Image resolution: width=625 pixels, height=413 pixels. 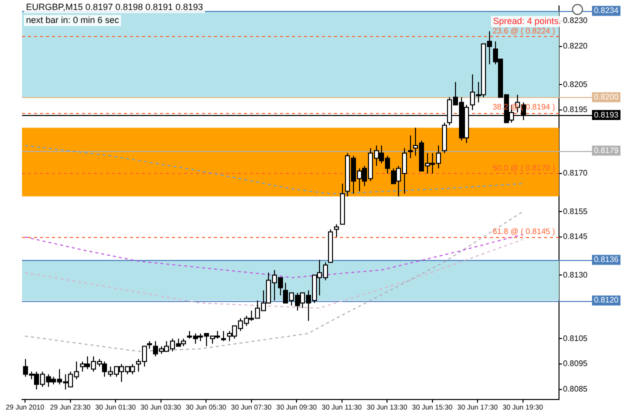 I want to click on annotation: Spread: 4 points., so click(x=526, y=21).